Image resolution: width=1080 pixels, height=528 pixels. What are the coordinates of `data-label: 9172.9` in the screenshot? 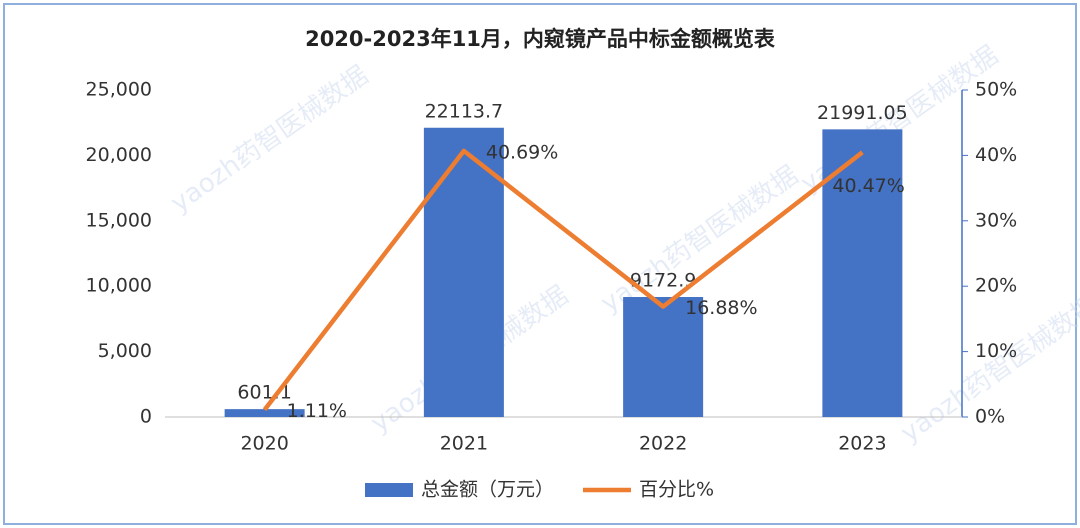 It's located at (663, 281).